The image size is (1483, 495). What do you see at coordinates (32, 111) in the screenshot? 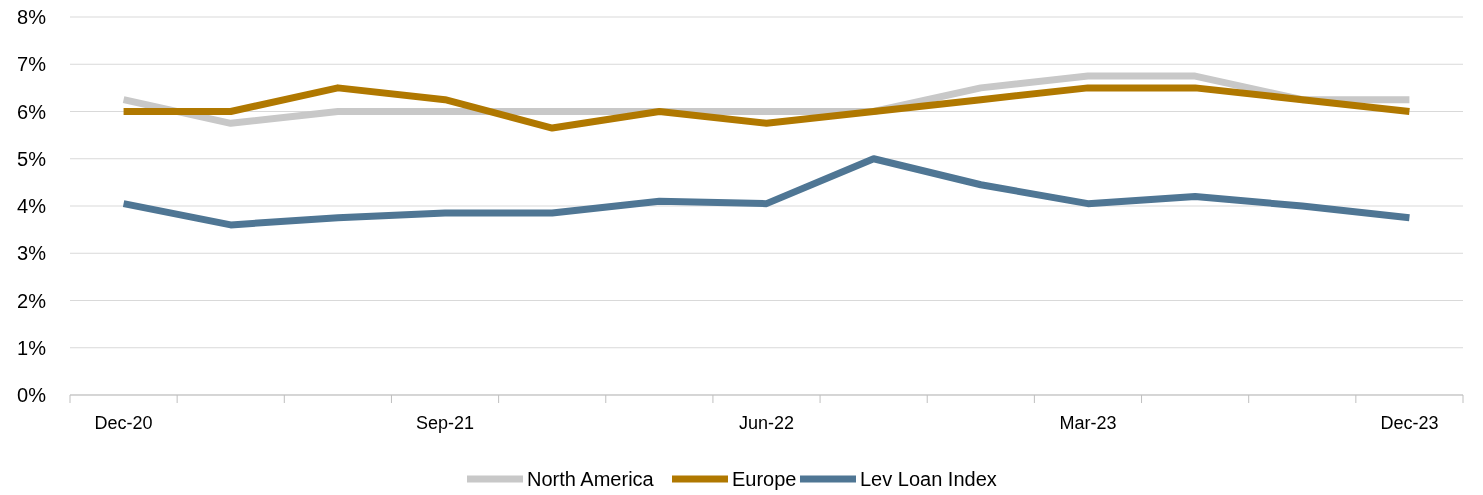
I see `y-tick-label: 6%` at bounding box center [32, 111].